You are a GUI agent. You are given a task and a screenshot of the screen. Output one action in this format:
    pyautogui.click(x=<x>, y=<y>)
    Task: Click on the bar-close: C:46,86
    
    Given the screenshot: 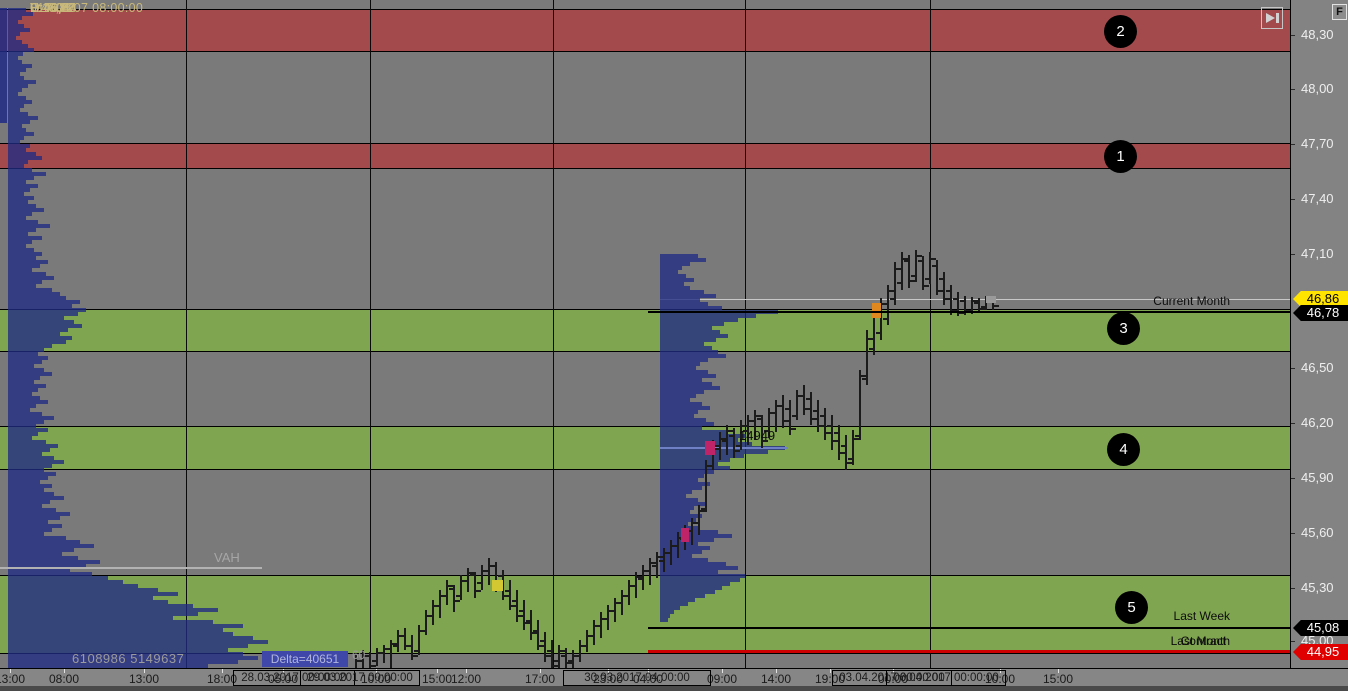 What is the action you would take?
    pyautogui.click(x=53, y=8)
    